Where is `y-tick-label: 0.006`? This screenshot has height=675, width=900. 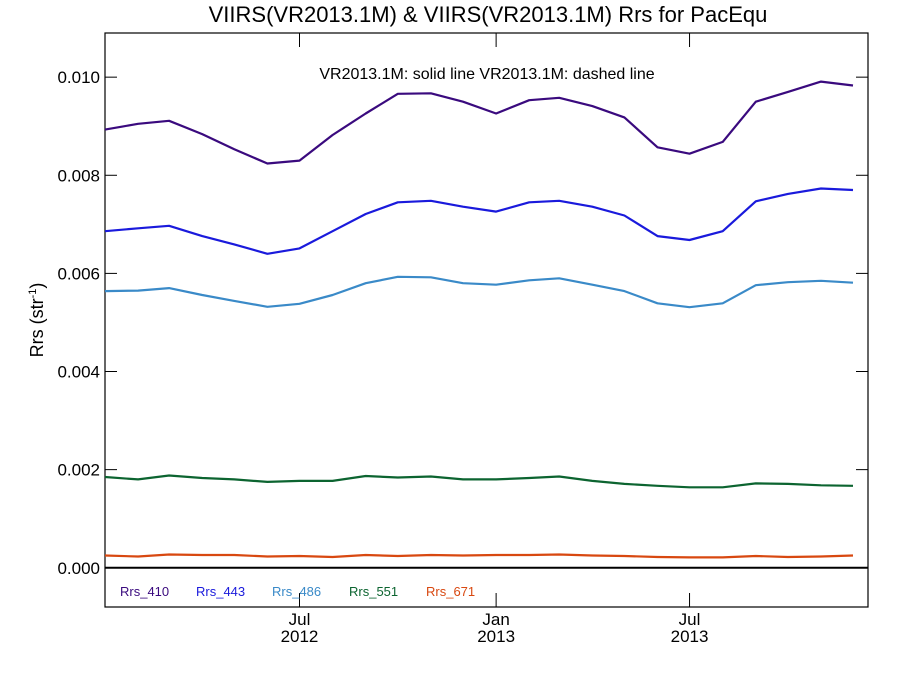
y-tick-label: 0.006 is located at coordinates (78, 273).